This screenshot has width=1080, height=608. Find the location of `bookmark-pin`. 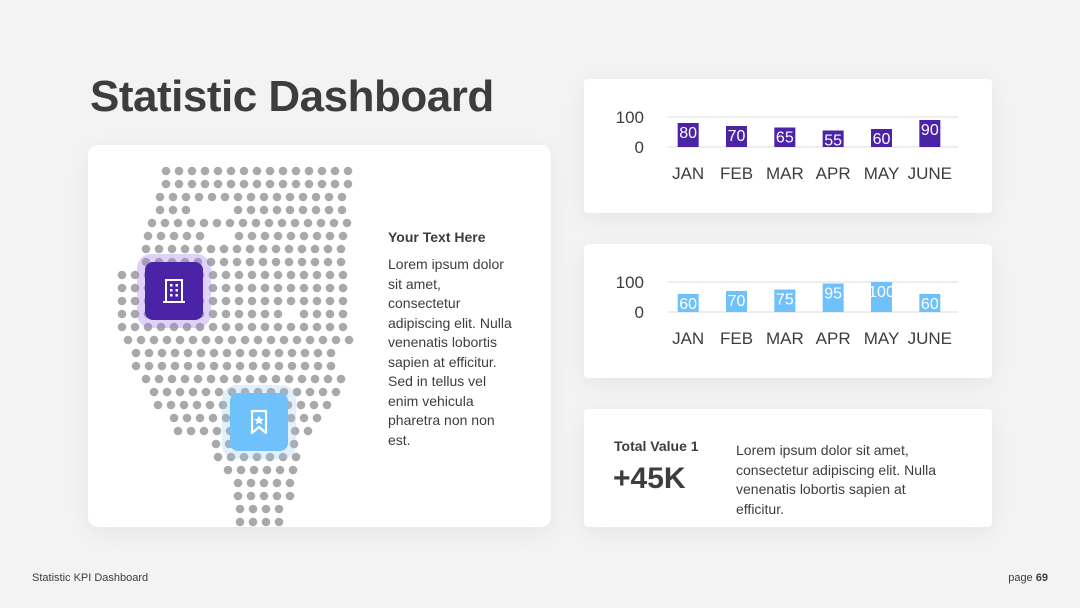

bookmark-pin is located at coordinates (259, 422).